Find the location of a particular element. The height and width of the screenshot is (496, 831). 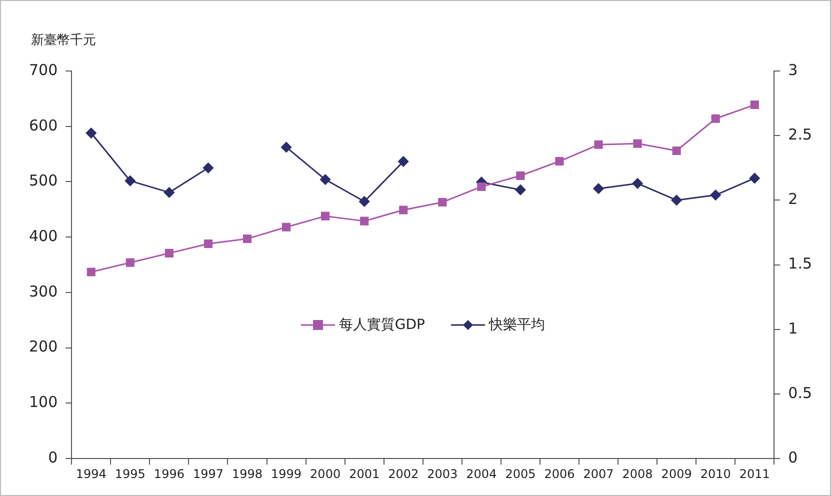

y2-tick-label: 2.5 is located at coordinates (800, 134).